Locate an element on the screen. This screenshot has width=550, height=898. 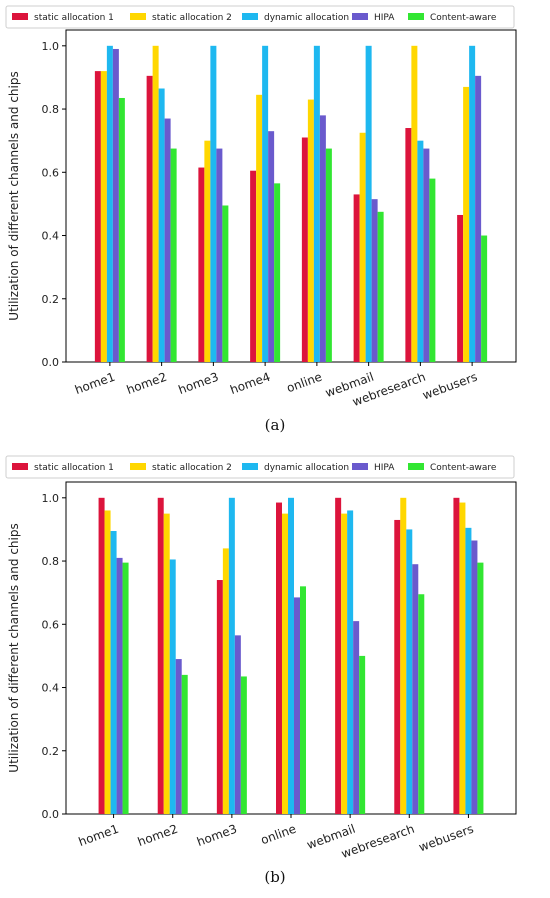
legend-label: Content-aware is located at coordinates (463, 468).